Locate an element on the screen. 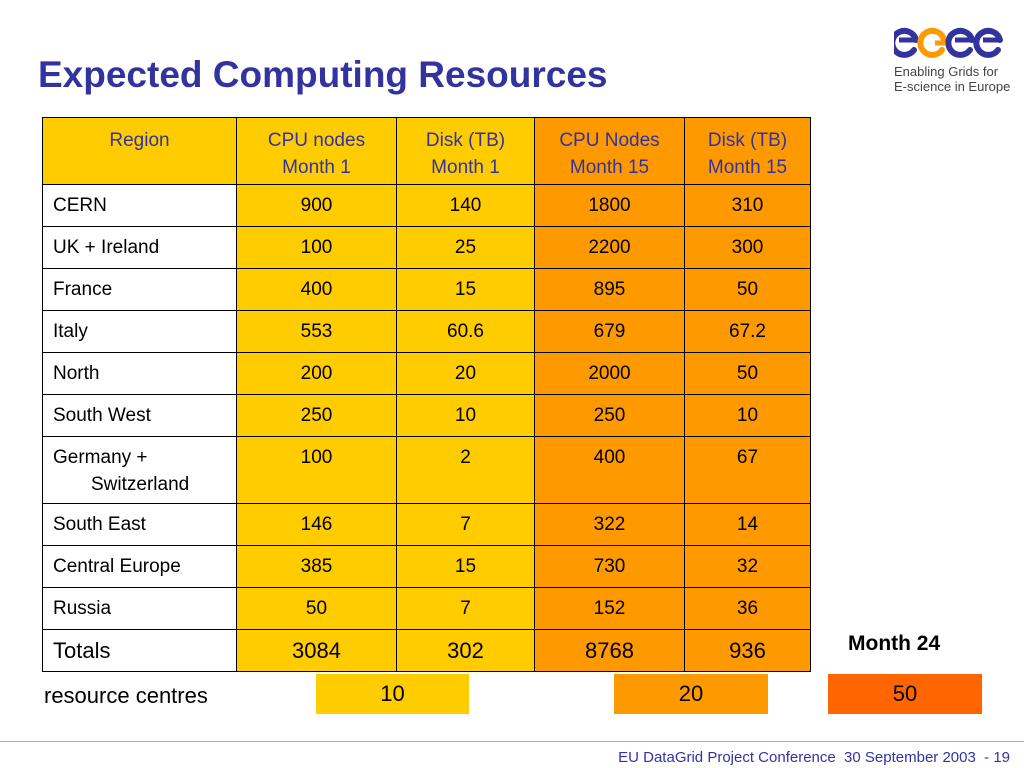  total-cpu-month1: 3084 is located at coordinates (316, 650).